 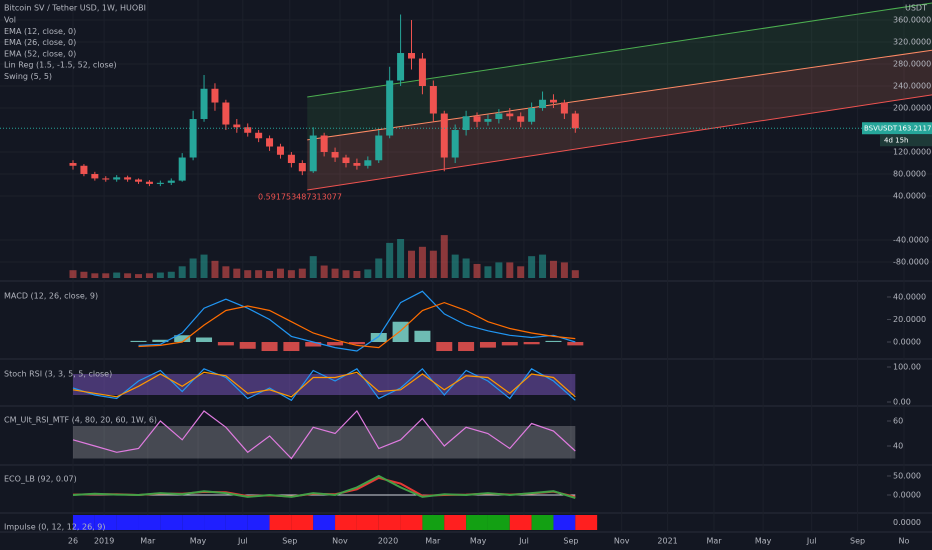 I want to click on y-tick-label: 20.0000, so click(x=909, y=319).